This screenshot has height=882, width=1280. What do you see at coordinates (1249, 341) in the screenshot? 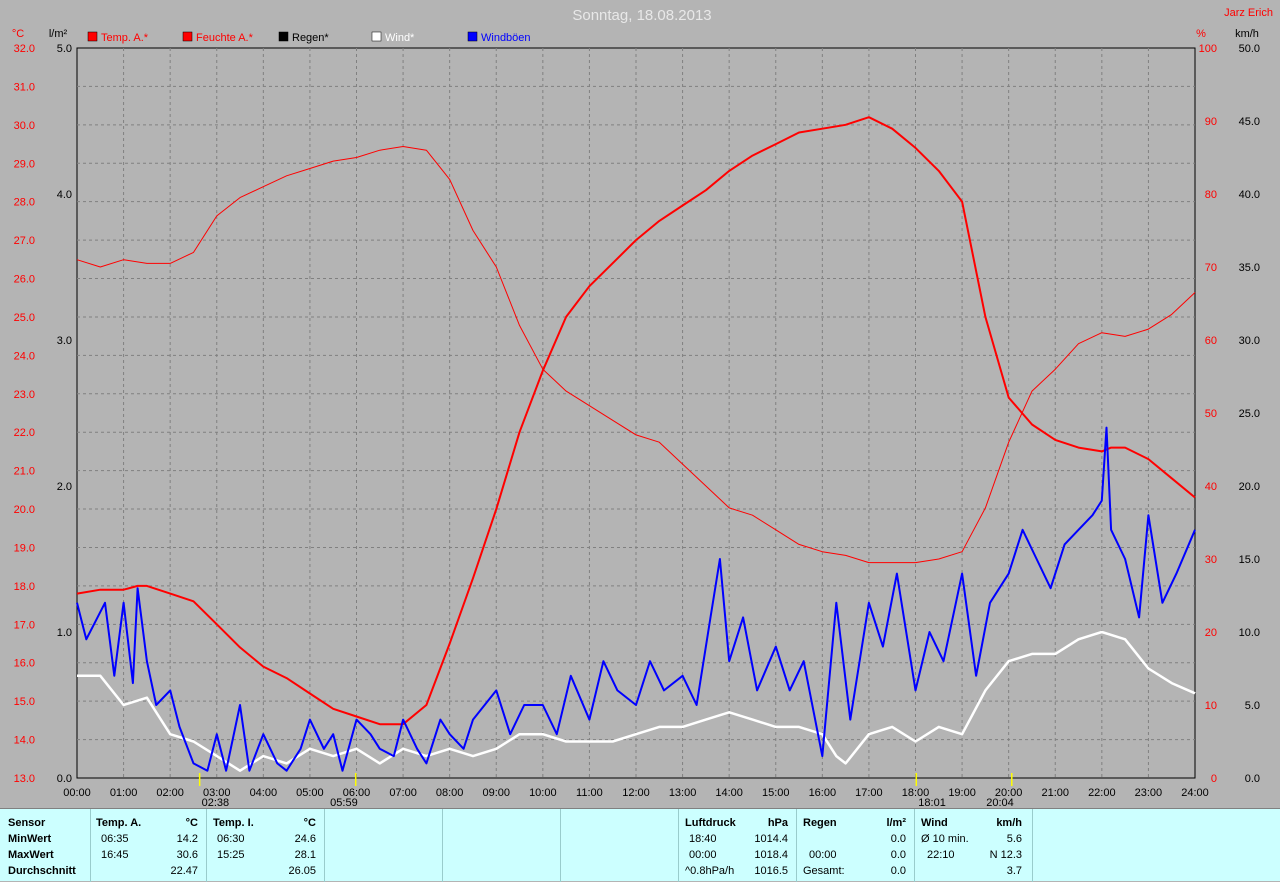
I see `wind-tick-label: 30.0` at bounding box center [1249, 341].